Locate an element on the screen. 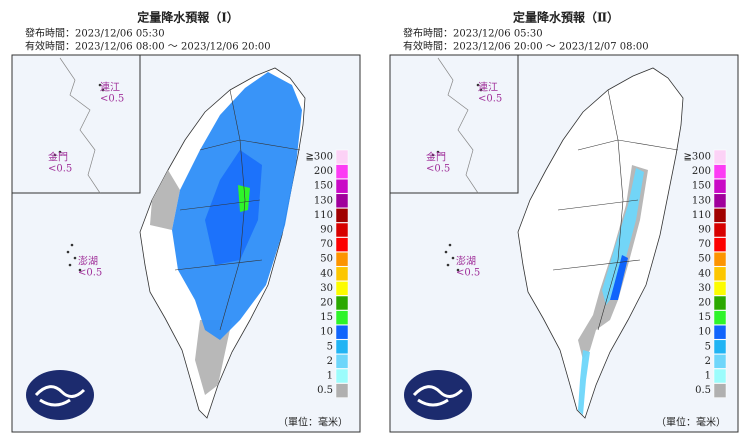 This screenshot has height=438, width=750. rain-green is located at coordinates (244, 198).